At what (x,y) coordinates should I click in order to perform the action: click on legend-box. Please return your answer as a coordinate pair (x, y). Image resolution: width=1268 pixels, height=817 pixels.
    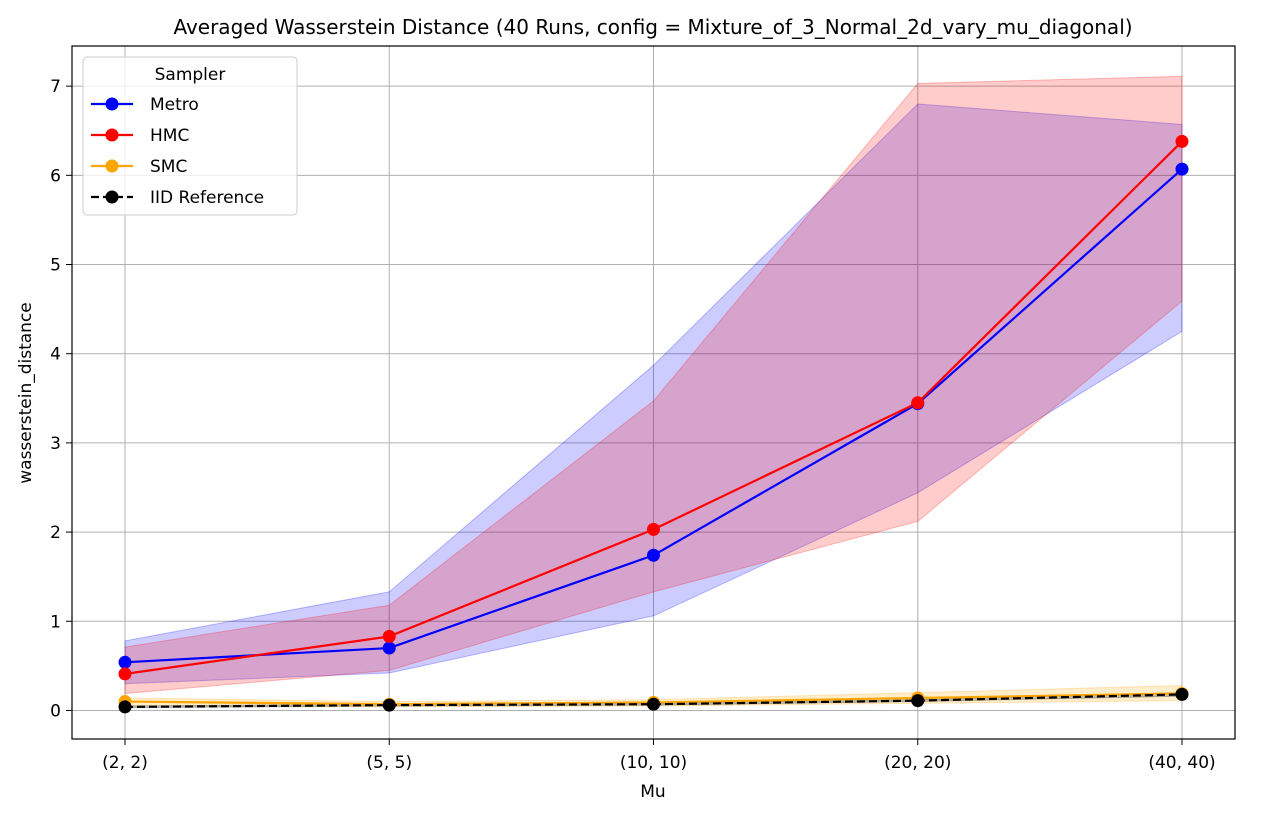
    Looking at the image, I should click on (190, 136).